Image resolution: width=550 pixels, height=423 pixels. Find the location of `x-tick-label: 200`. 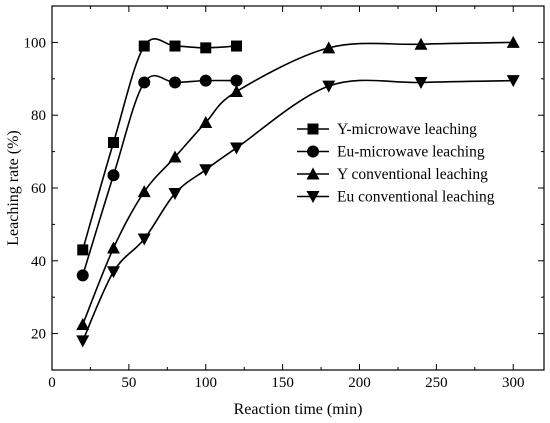

x-tick-label: 200 is located at coordinates (359, 383).